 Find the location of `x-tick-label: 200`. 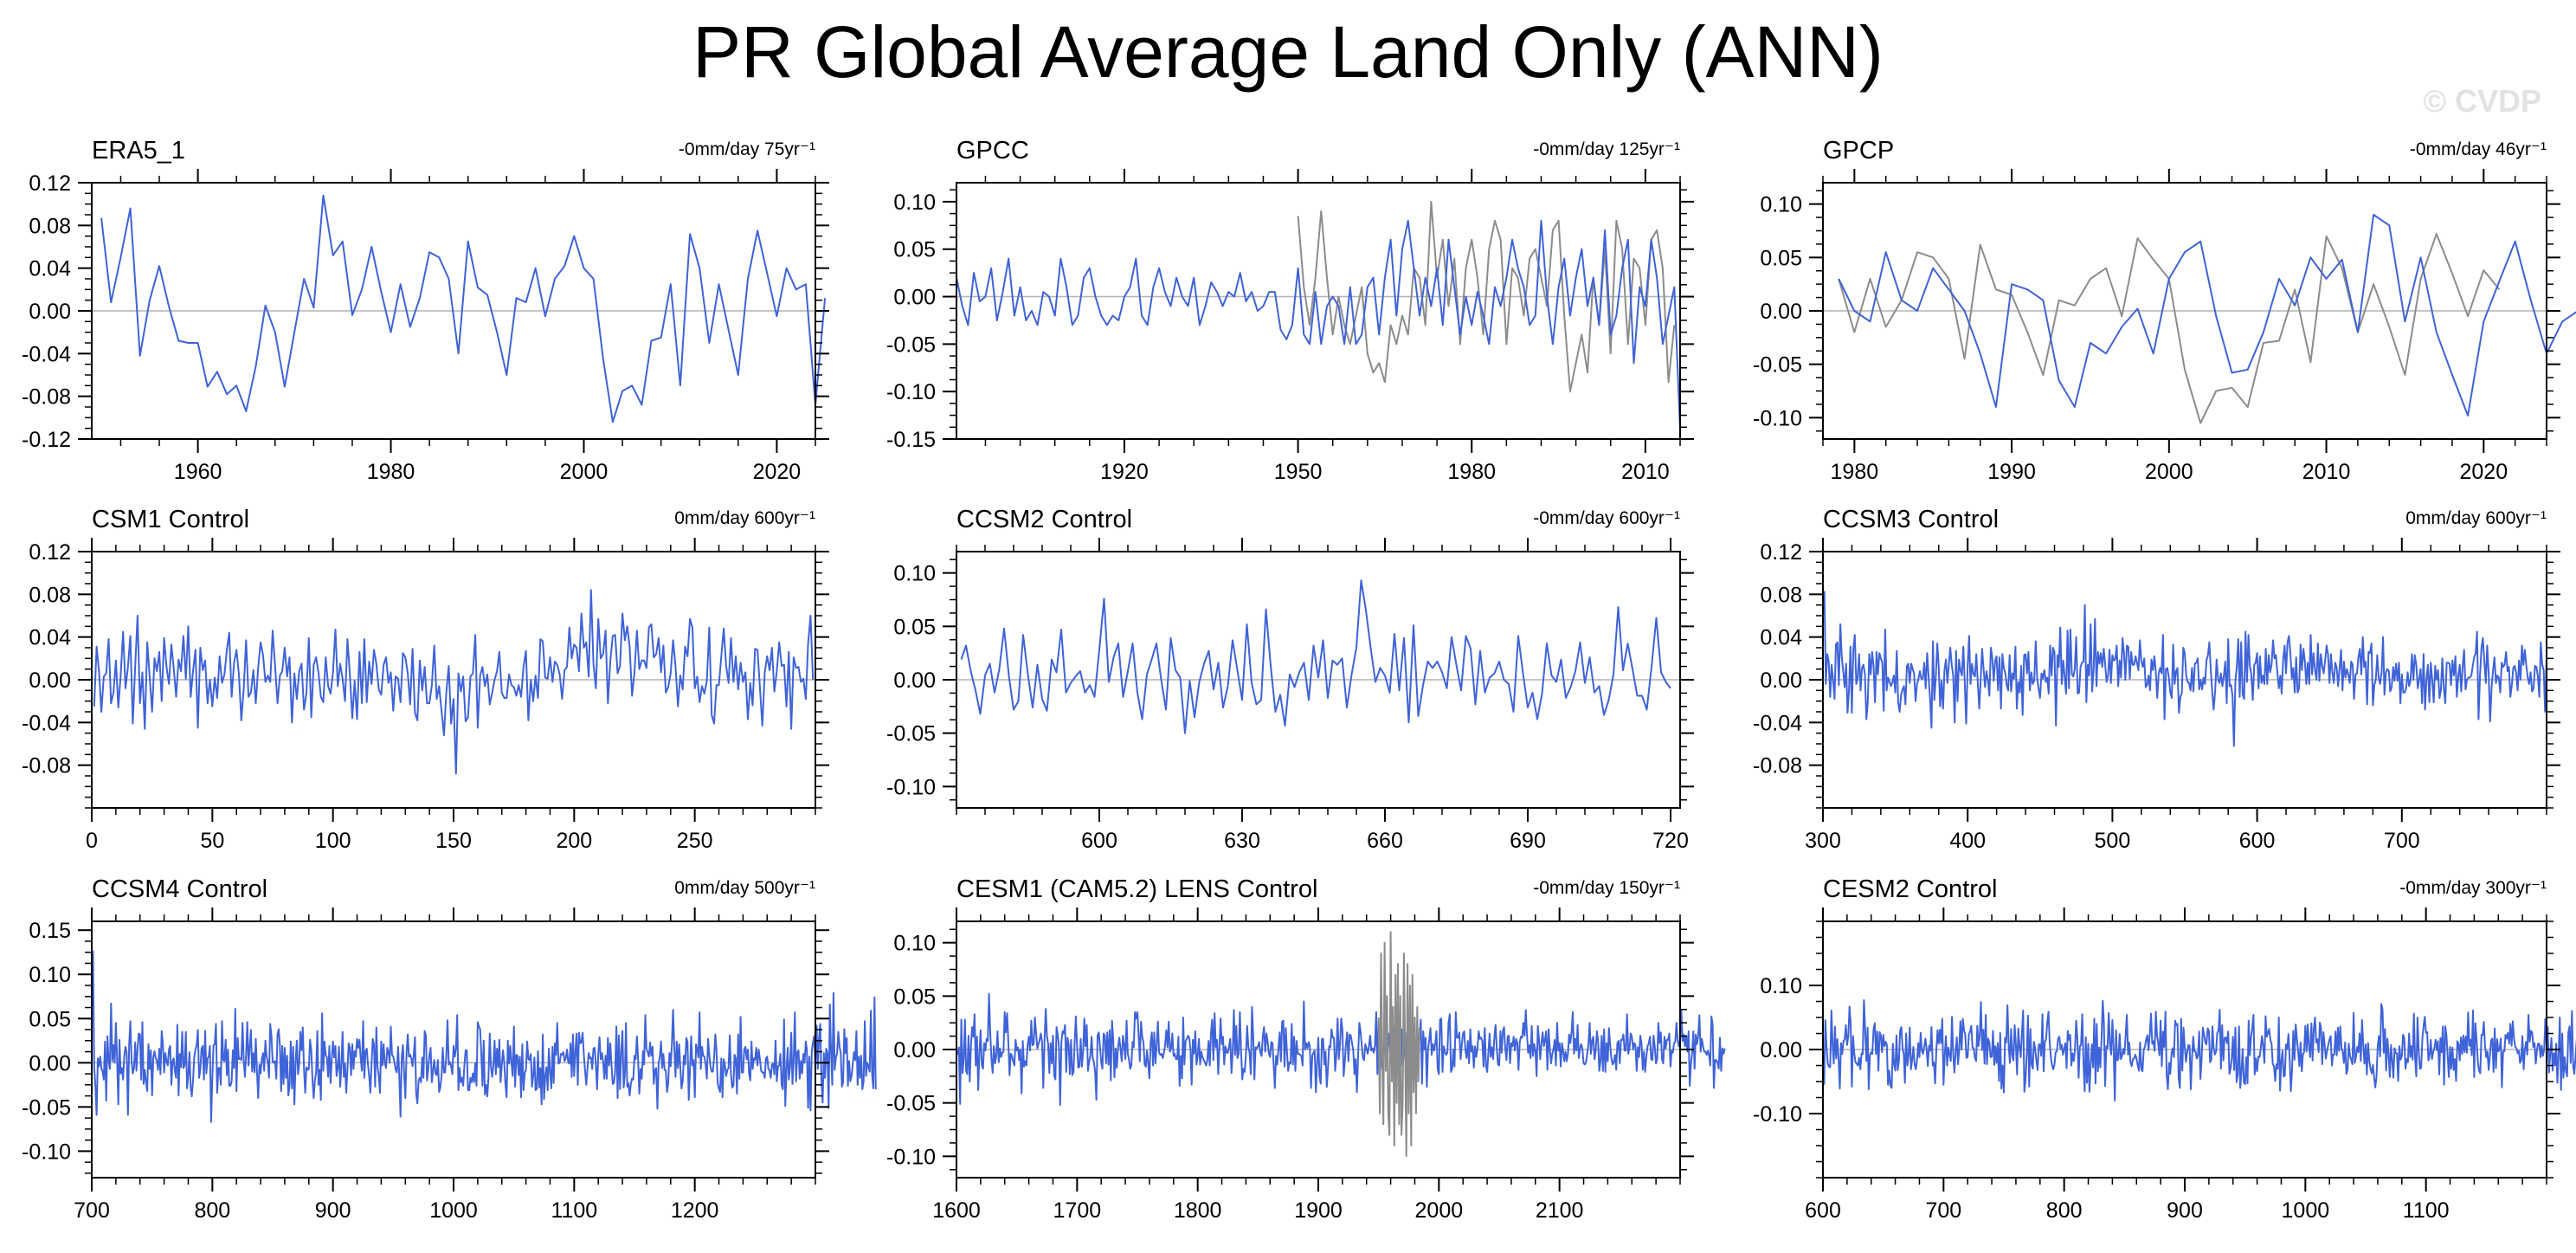

x-tick-label: 200 is located at coordinates (574, 841).